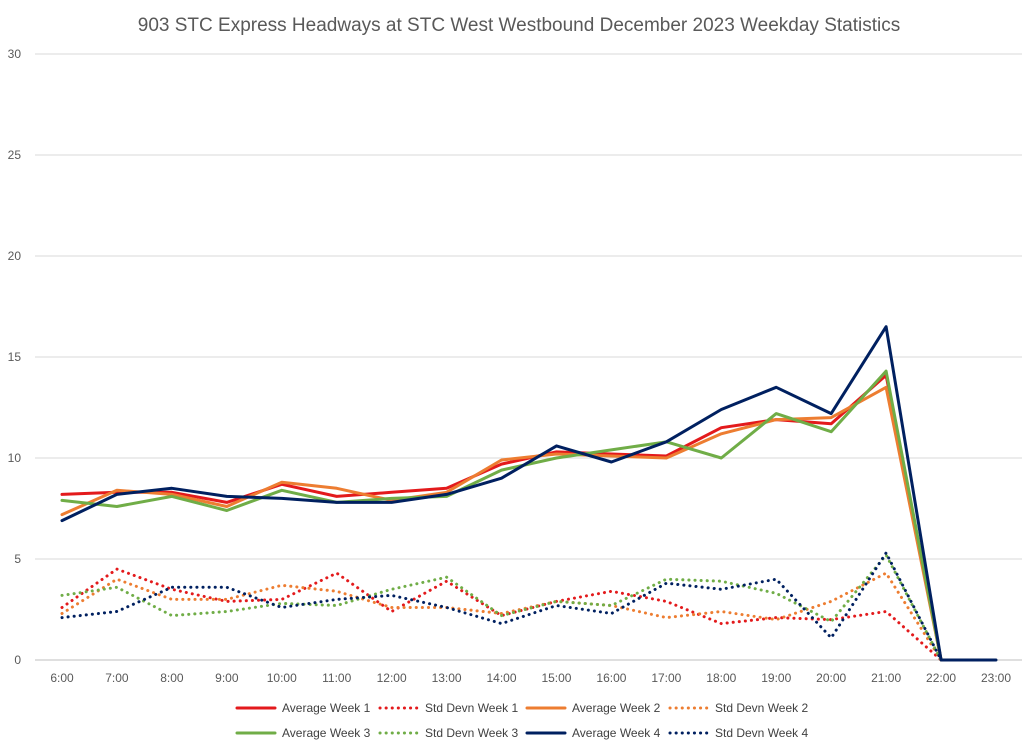  What do you see at coordinates (886, 678) in the screenshot?
I see `x-tick-label: 21:00` at bounding box center [886, 678].